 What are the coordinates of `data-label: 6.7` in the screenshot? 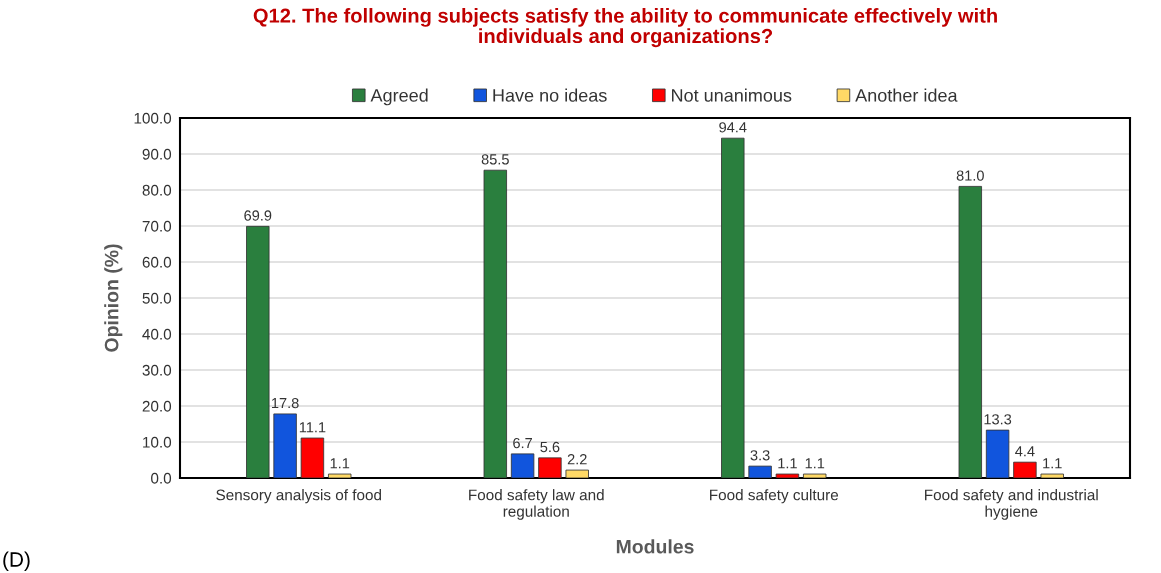 It's located at (522, 443).